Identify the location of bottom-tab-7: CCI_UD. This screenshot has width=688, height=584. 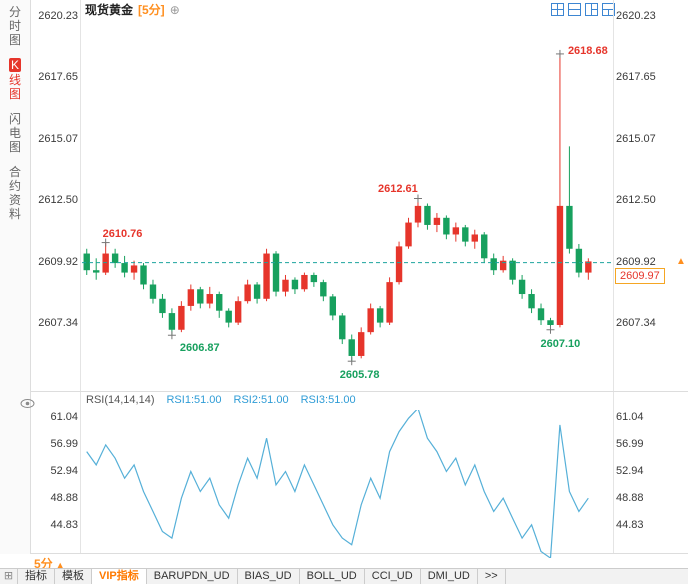
(393, 576).